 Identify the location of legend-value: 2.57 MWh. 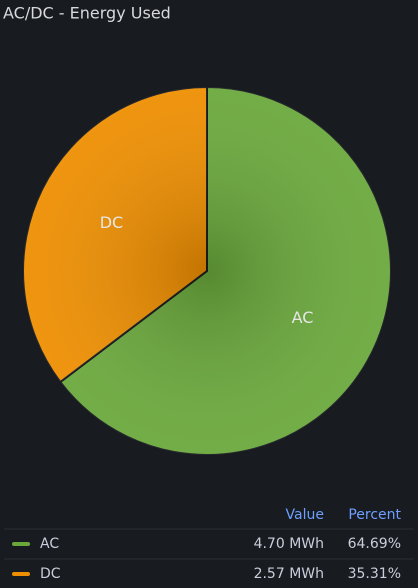
(289, 574).